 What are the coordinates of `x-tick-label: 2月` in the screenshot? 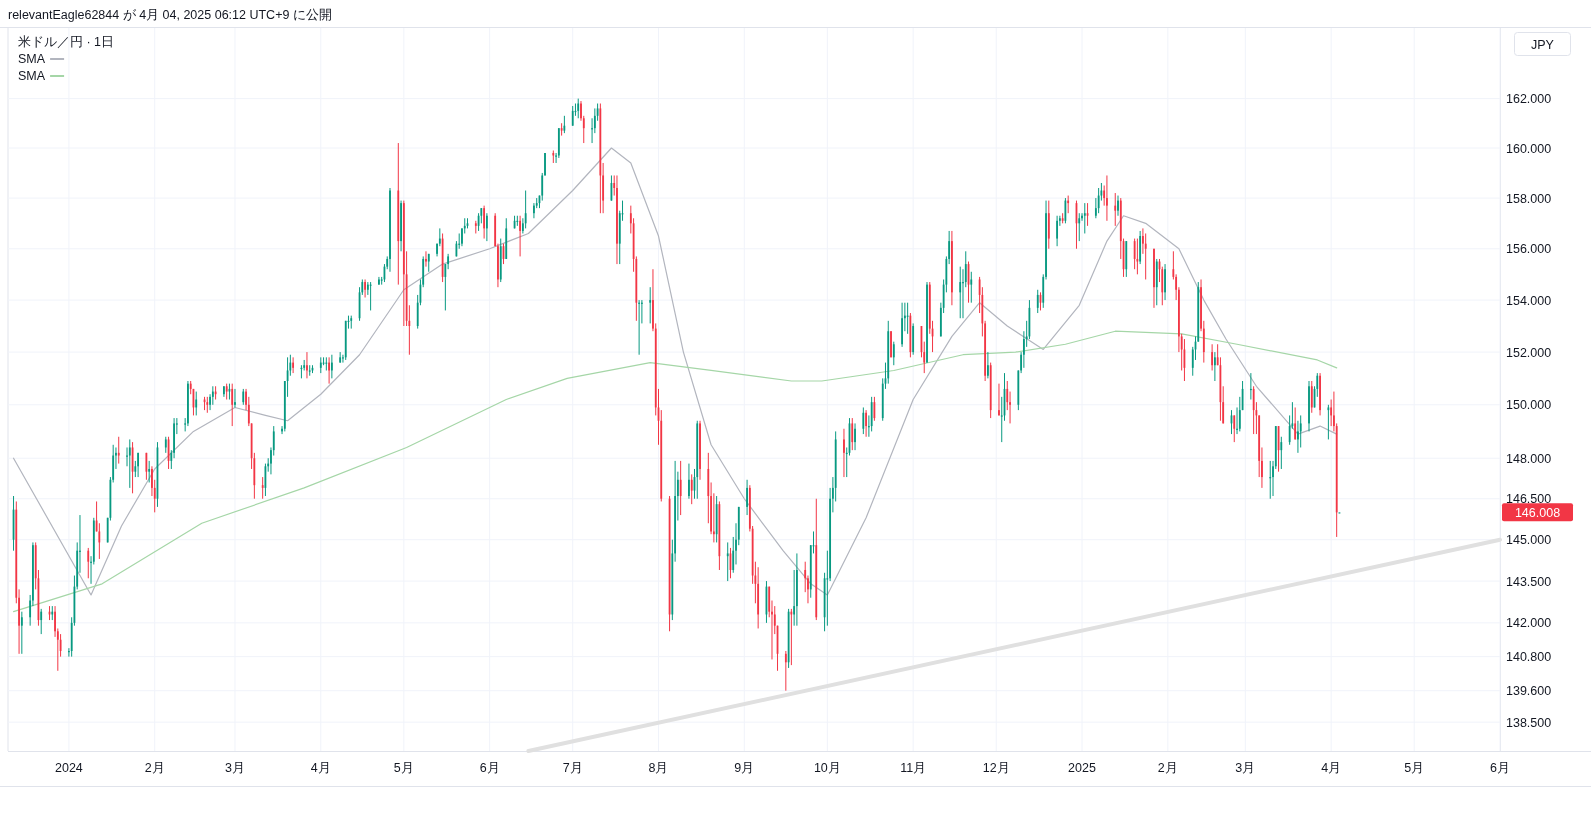 It's located at (154, 768).